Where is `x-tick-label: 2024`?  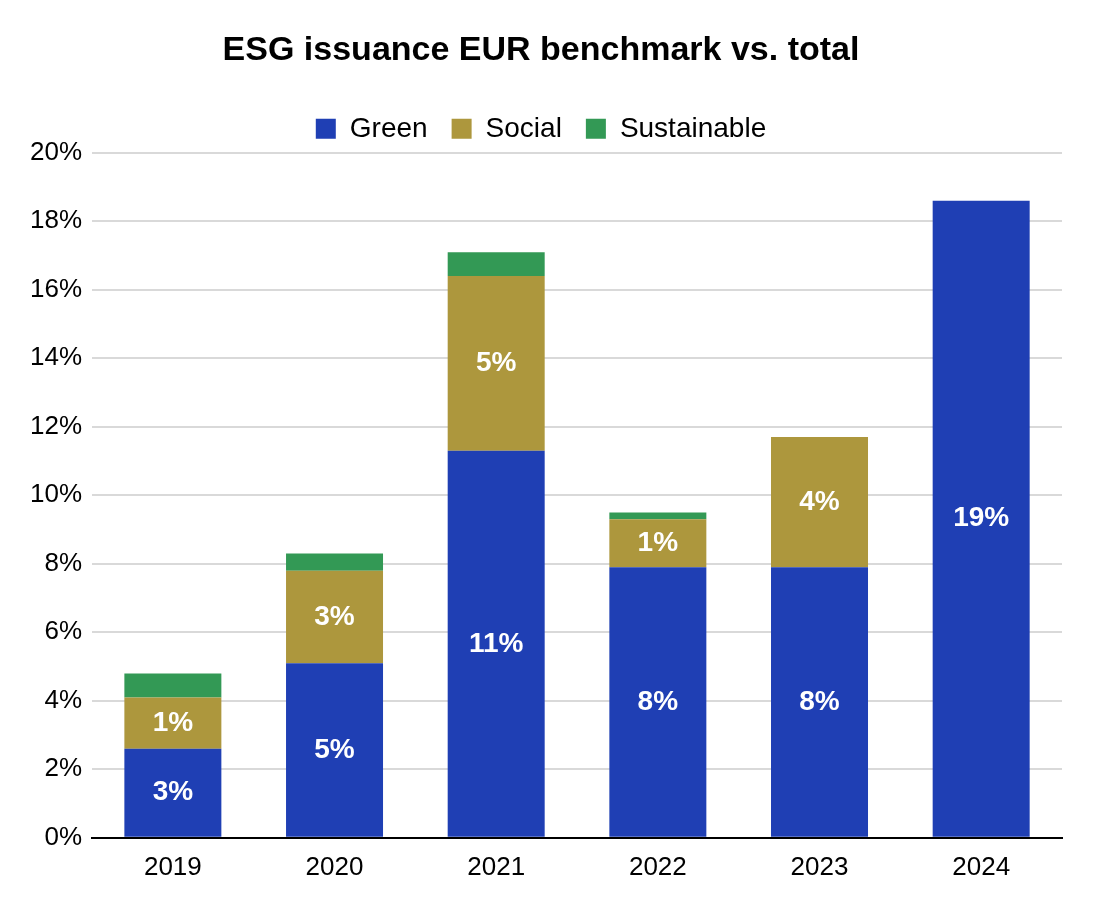
x-tick-label: 2024 is located at coordinates (981, 865).